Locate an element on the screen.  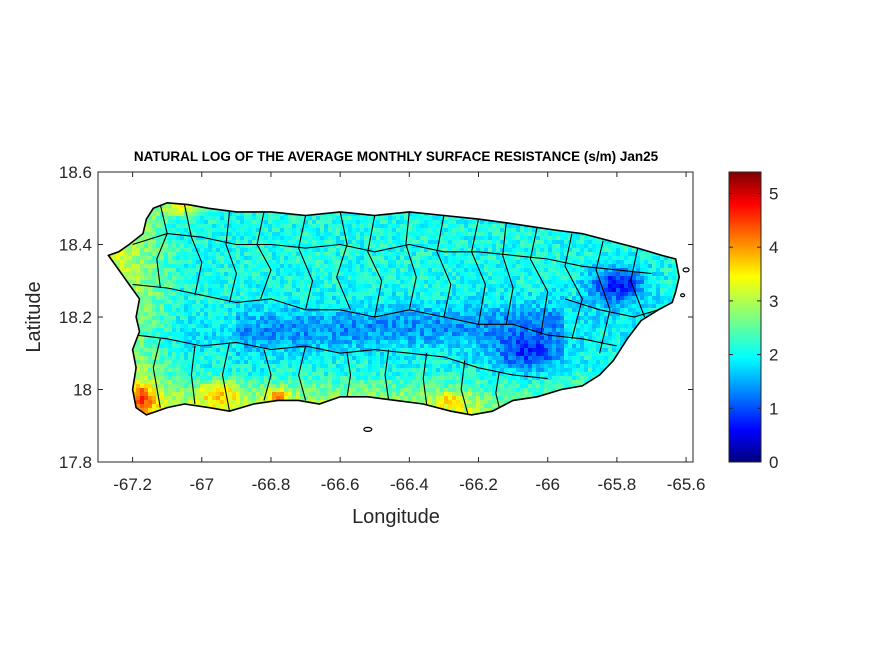
colorbar-ticks: 0 1 2 3 4 5 is located at coordinates (753, 328).